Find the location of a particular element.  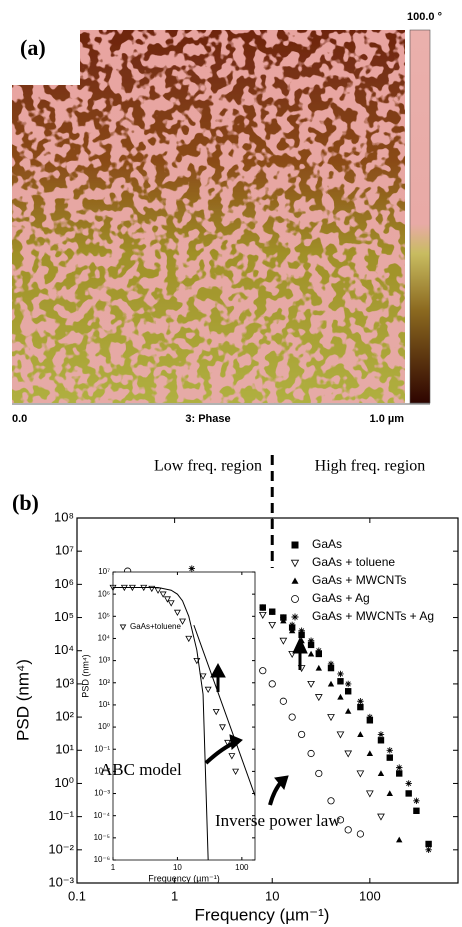

region-label: High freq. region is located at coordinates (370, 466).